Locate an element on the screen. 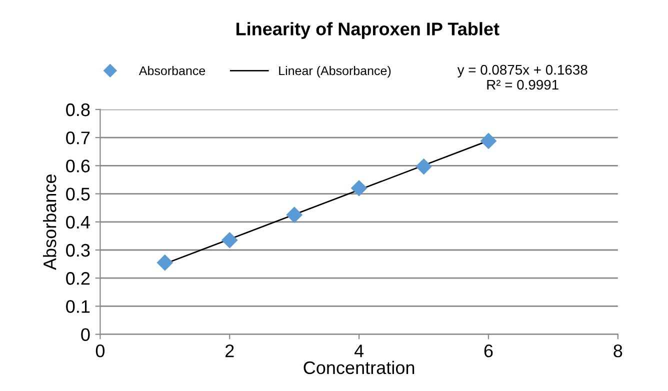  y-axis-title: Absorbance is located at coordinates (49, 222).